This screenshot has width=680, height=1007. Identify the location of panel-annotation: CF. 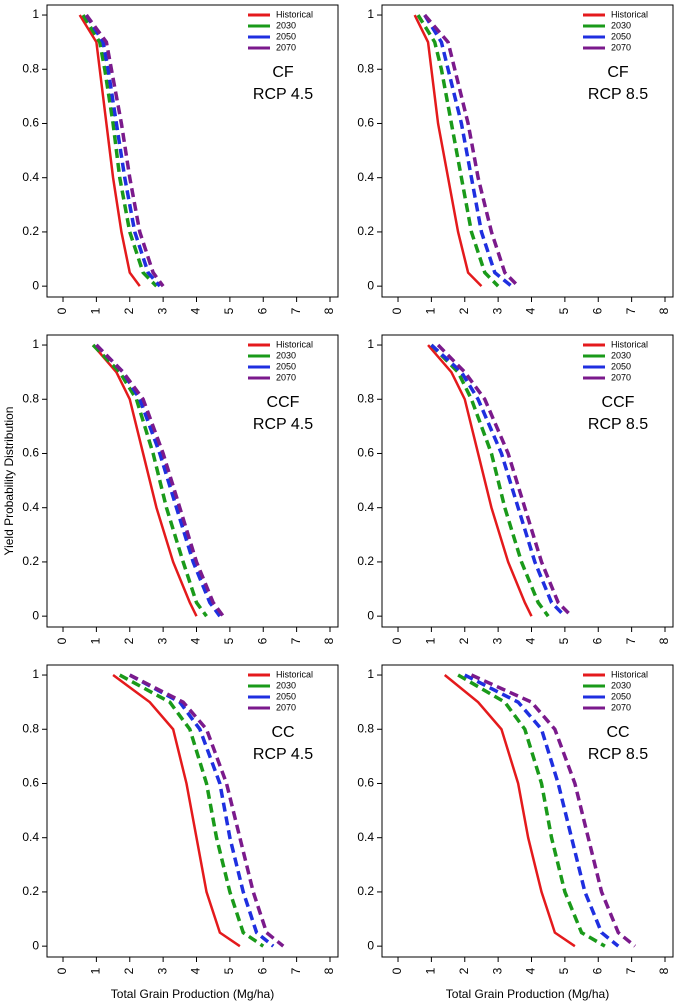
(283, 72).